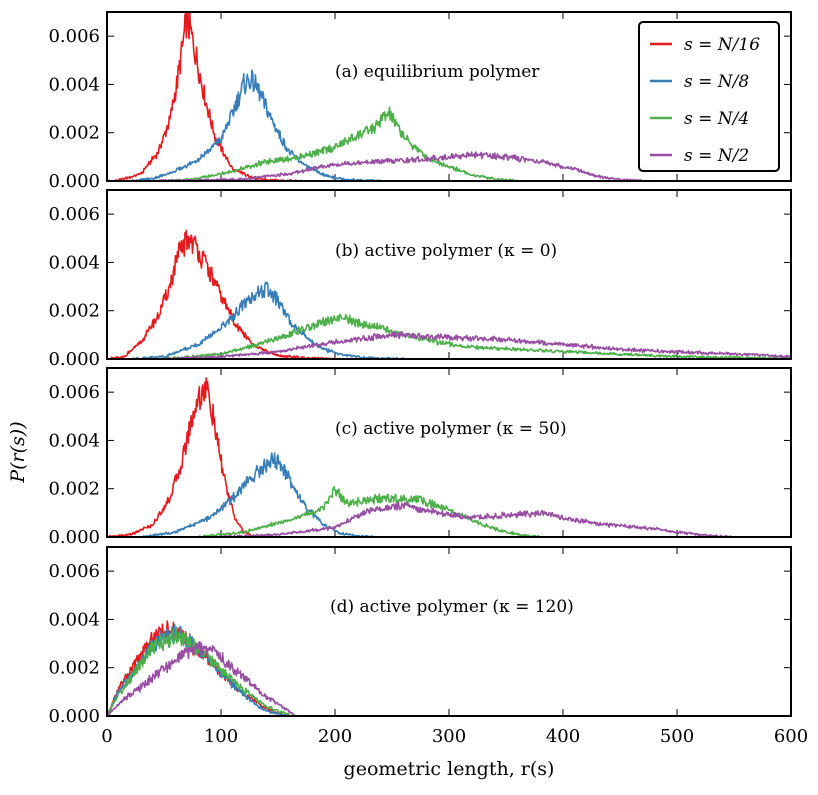 This screenshot has height=795, width=818. Describe the element at coordinates (449, 736) in the screenshot. I see `x-tick-label: 300` at that location.